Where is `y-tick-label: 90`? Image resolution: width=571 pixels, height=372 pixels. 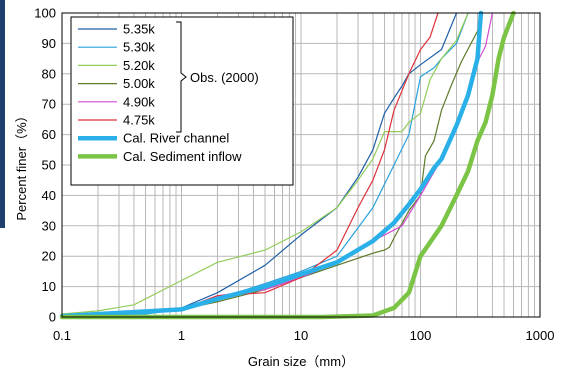
y-tick-label: 90 is located at coordinates (49, 43).